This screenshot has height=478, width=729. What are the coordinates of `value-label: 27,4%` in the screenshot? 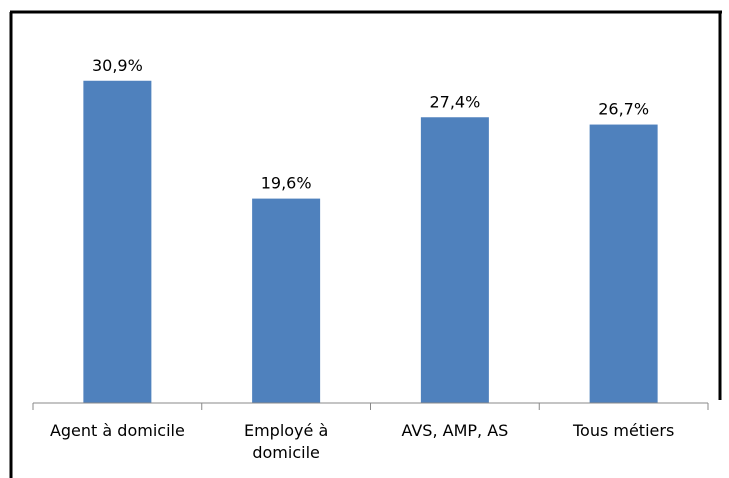 It's located at (454, 101).